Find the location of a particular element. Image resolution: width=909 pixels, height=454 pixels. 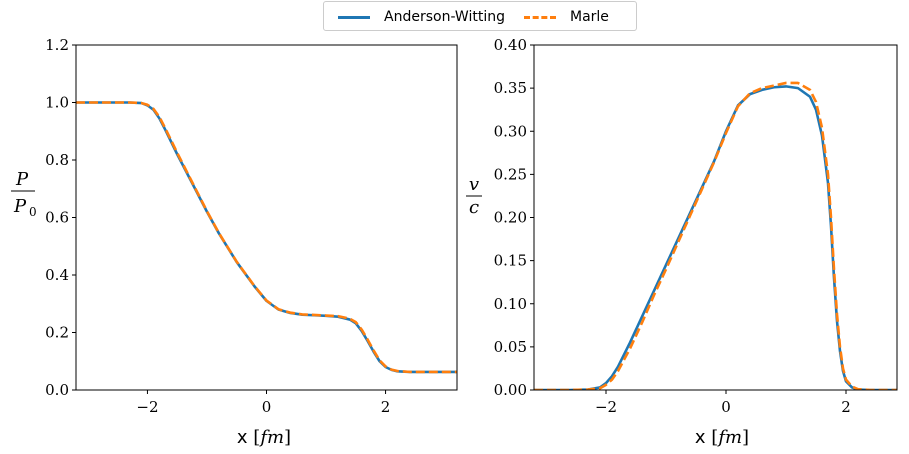

y-tick-label: 0.05 is located at coordinates (510, 347).